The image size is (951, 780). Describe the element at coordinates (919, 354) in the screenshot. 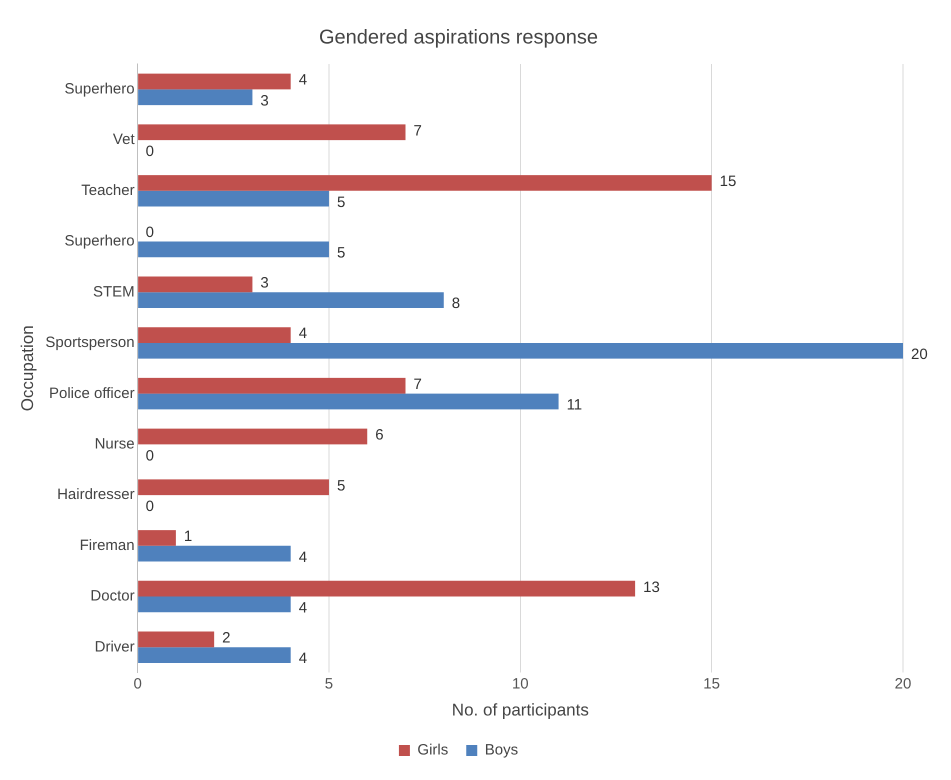

I see `data-label: 20` at that location.